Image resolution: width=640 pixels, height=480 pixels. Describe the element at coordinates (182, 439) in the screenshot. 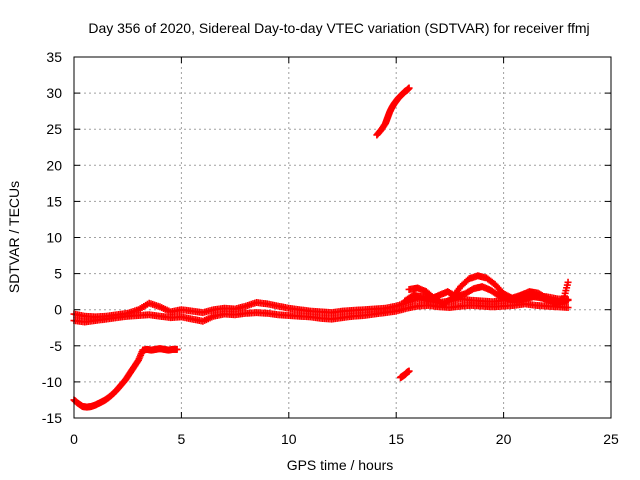

I see `x-tick-label: 5` at that location.